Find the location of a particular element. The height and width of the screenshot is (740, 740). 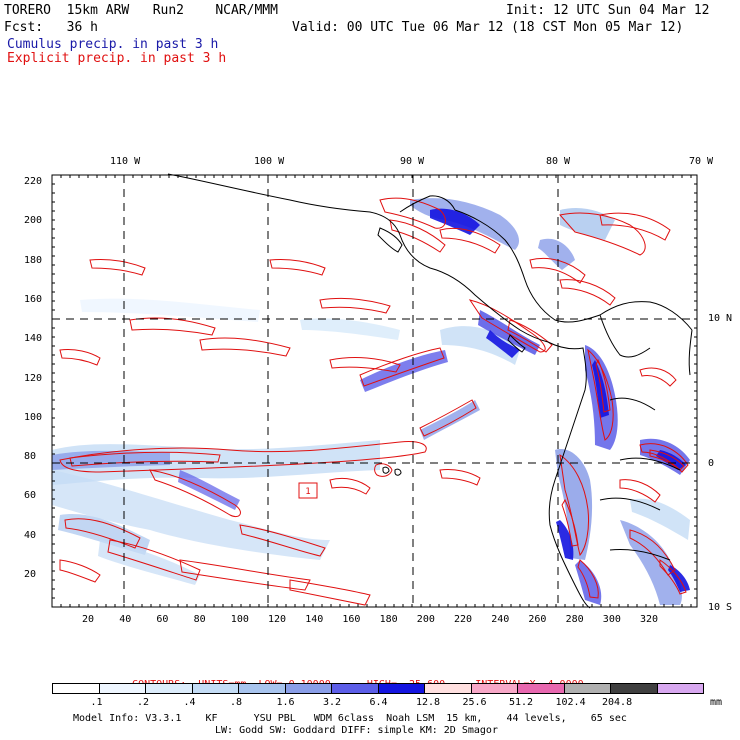

scale-label: 3.2 is located at coordinates (332, 702).